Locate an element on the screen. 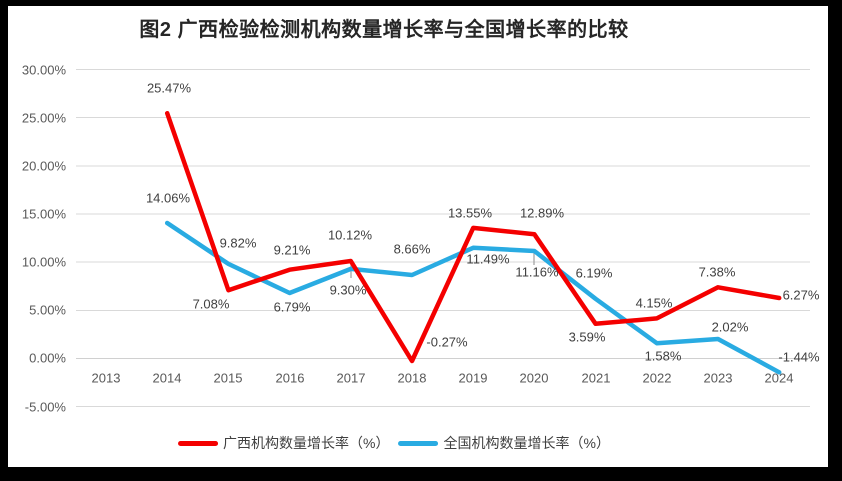 The image size is (842, 481). data-label-national: 14.06% is located at coordinates (168, 198).